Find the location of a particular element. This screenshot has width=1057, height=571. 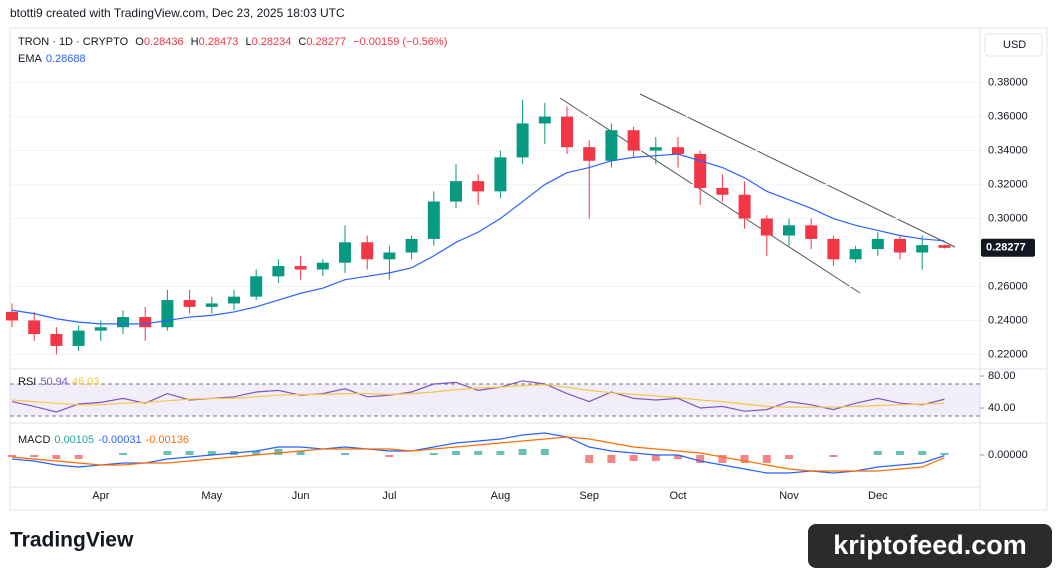

ema-value: 0.28688 is located at coordinates (65, 59).